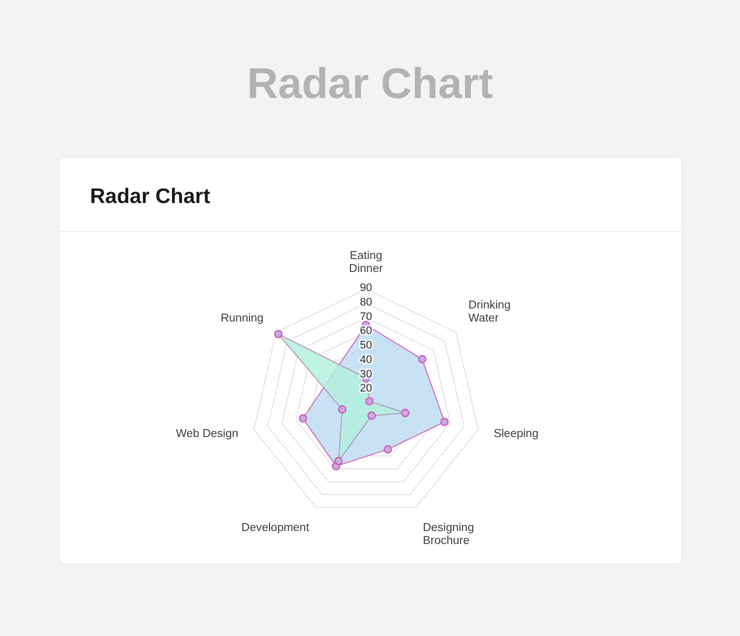  I want to click on spoke-label: Sleeping, so click(516, 434).